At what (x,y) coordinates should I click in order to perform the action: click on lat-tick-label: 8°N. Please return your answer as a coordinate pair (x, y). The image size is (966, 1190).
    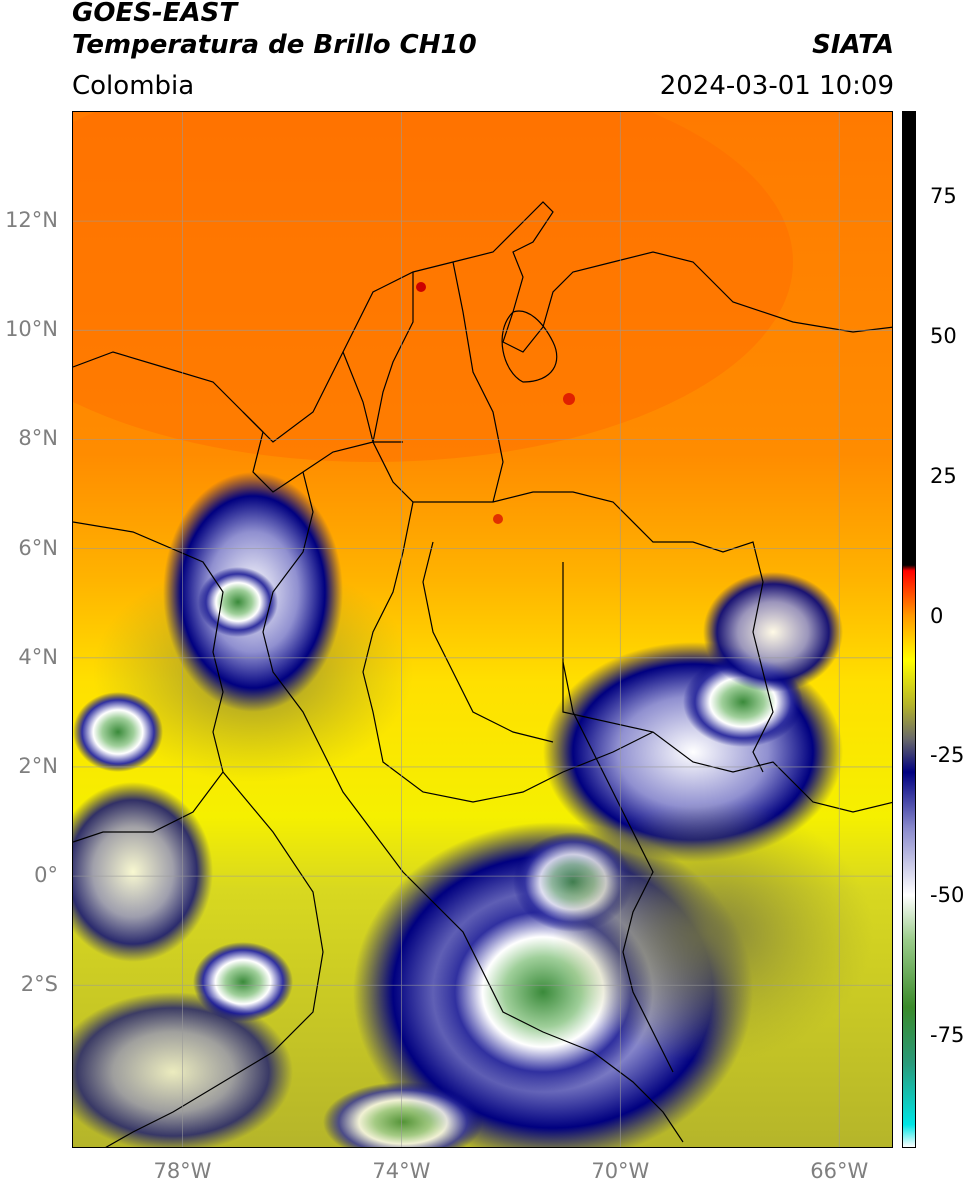
    Looking at the image, I should click on (38, 438).